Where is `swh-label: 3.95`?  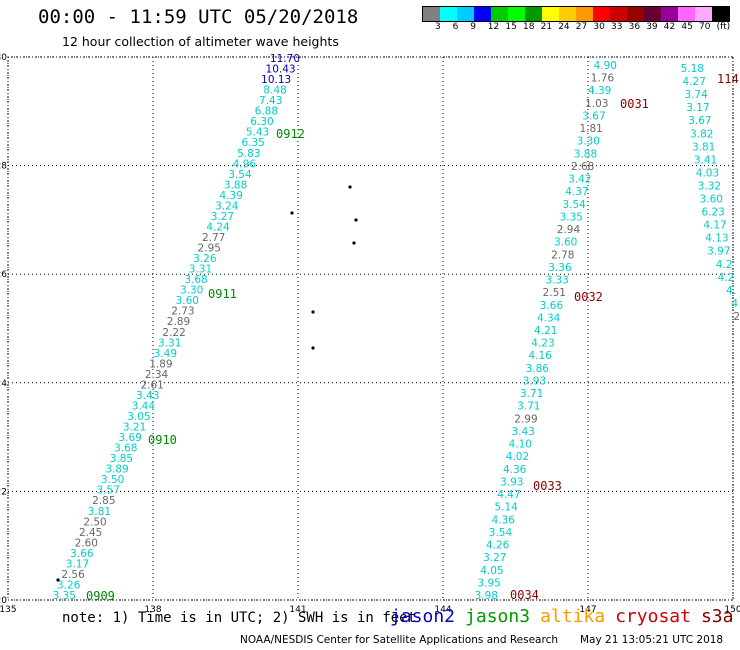
swh-label: 3.95 is located at coordinates (488, 583).